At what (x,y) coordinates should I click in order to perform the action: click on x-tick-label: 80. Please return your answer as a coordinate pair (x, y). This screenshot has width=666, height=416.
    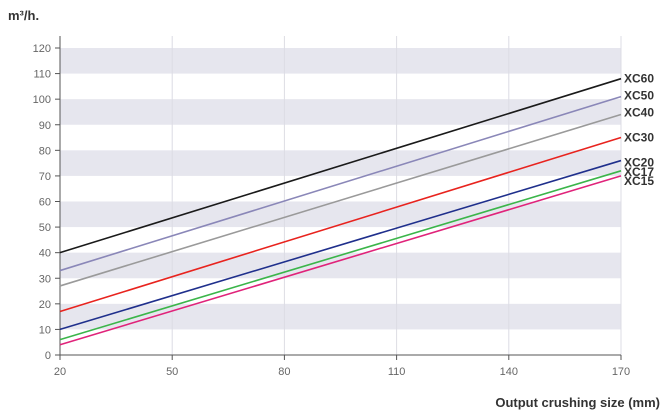
    Looking at the image, I should click on (284, 372).